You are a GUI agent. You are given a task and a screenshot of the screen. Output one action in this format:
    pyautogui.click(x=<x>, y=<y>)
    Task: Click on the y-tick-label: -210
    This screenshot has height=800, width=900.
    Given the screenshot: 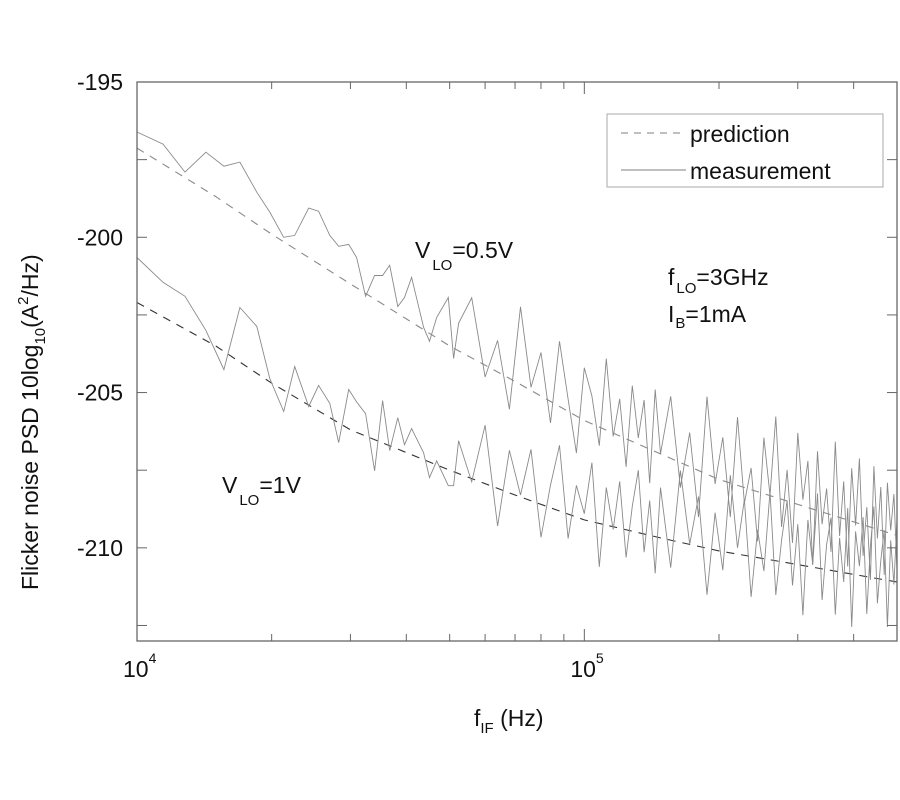 What is the action you would take?
    pyautogui.click(x=100, y=548)
    